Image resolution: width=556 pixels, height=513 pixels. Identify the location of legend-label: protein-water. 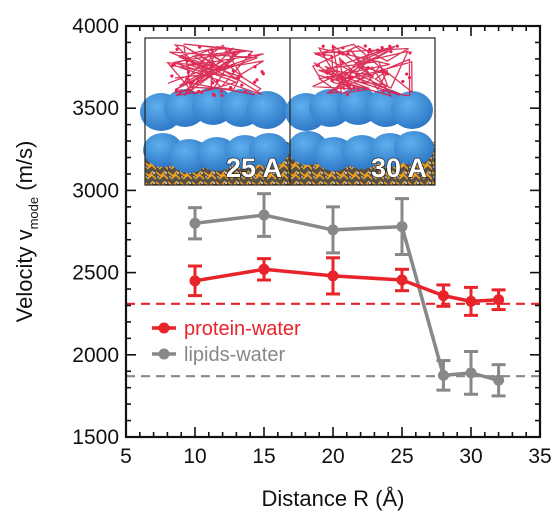
(242, 329).